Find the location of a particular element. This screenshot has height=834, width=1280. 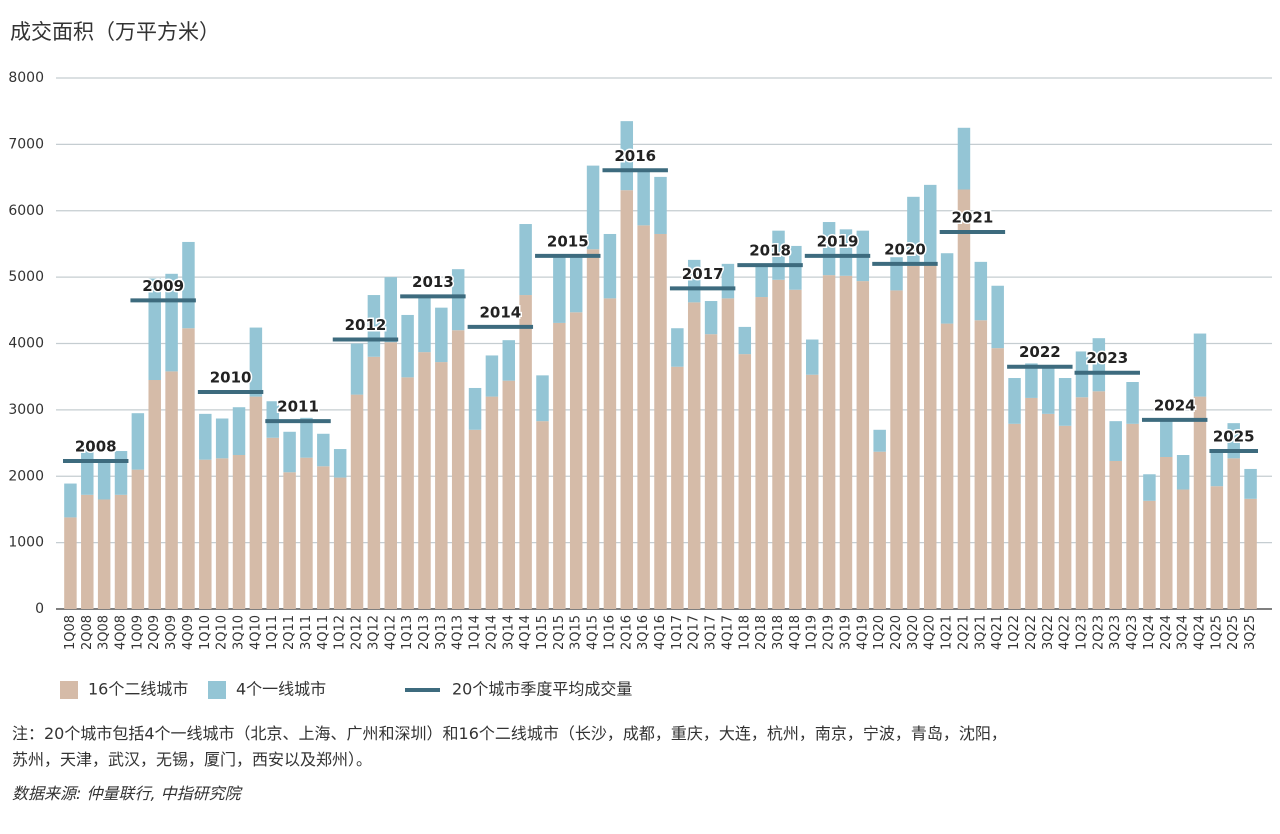

x-tick-label: 1Q22 is located at coordinates (1014, 632).